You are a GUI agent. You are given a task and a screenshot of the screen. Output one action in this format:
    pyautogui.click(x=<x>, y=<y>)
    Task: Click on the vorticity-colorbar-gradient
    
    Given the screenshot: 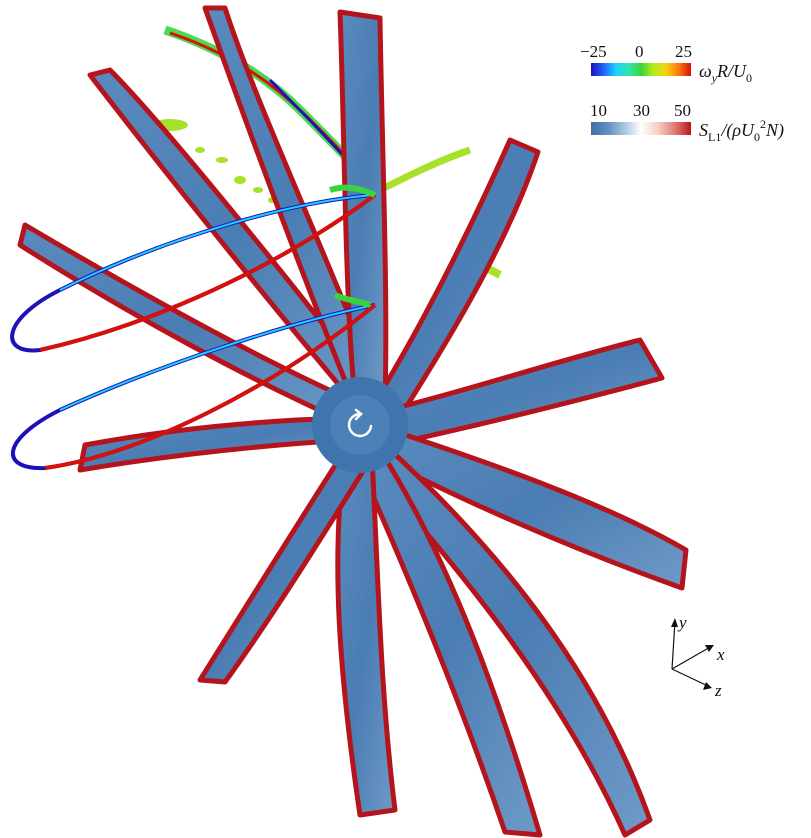 What is the action you would take?
    pyautogui.click(x=641, y=69)
    